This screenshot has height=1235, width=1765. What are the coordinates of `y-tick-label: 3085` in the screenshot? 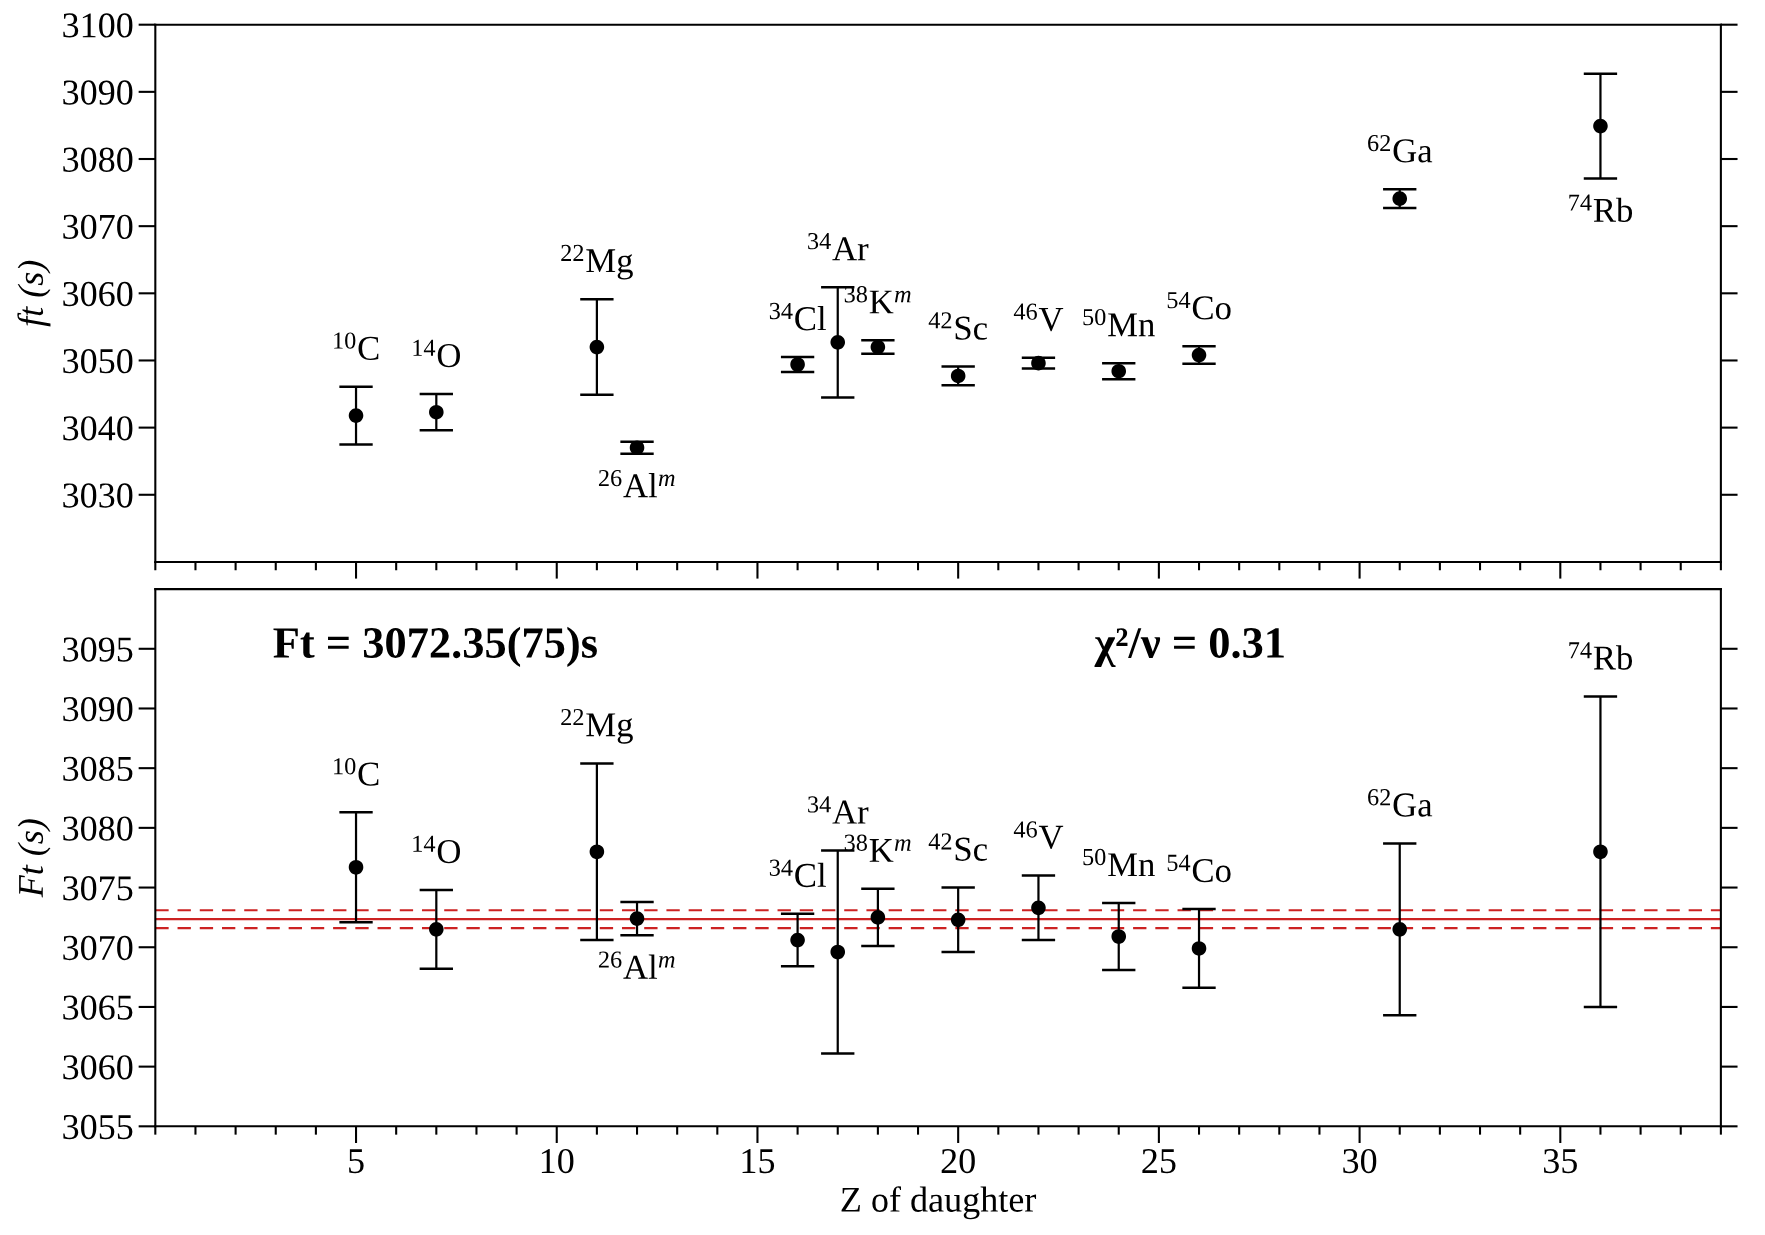 It's located at (98, 769).